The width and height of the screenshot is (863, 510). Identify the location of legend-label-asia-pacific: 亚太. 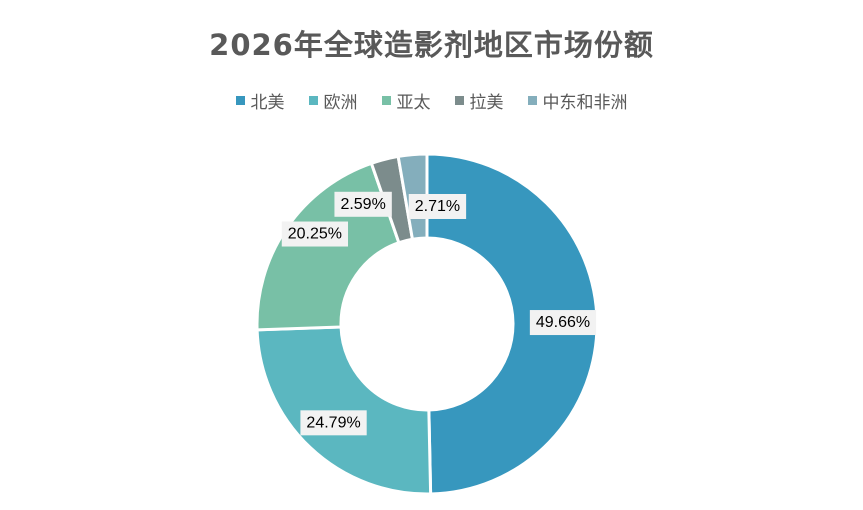
(413, 103).